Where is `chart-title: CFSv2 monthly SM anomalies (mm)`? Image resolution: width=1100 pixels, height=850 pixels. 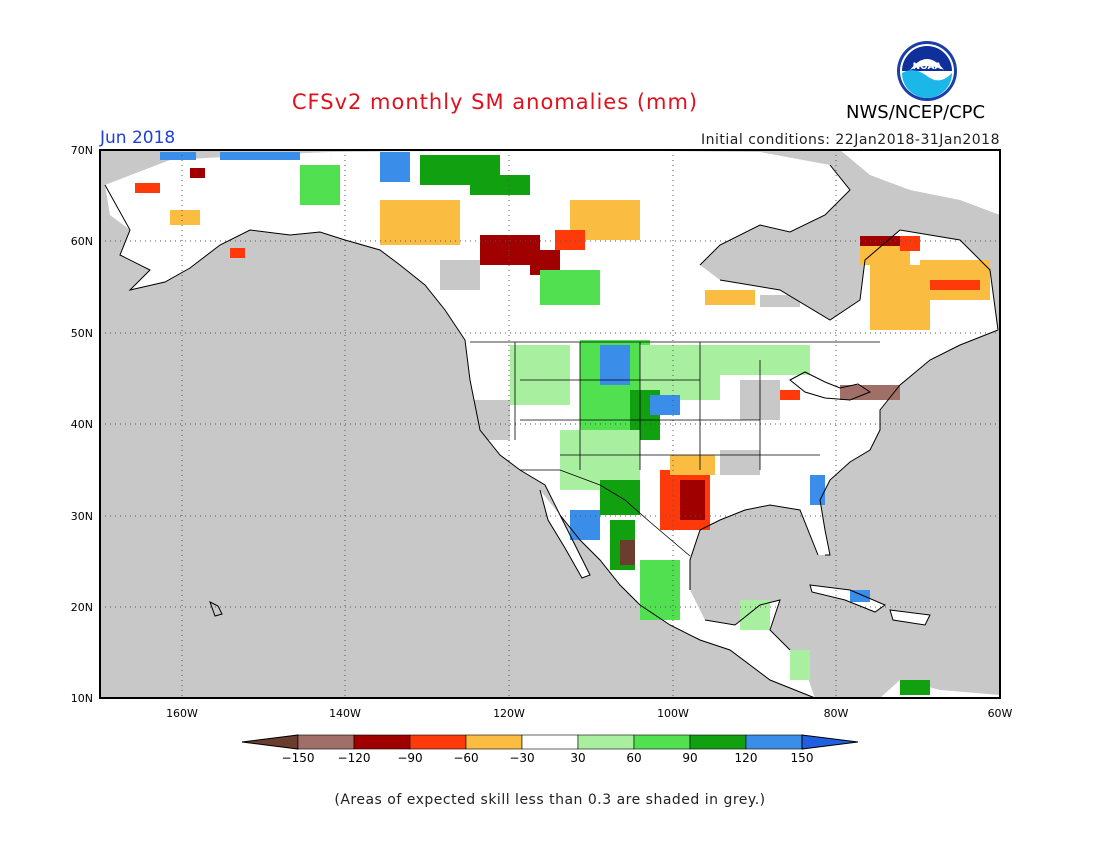 chart-title: CFSv2 monthly SM anomalies (mm) is located at coordinates (495, 102).